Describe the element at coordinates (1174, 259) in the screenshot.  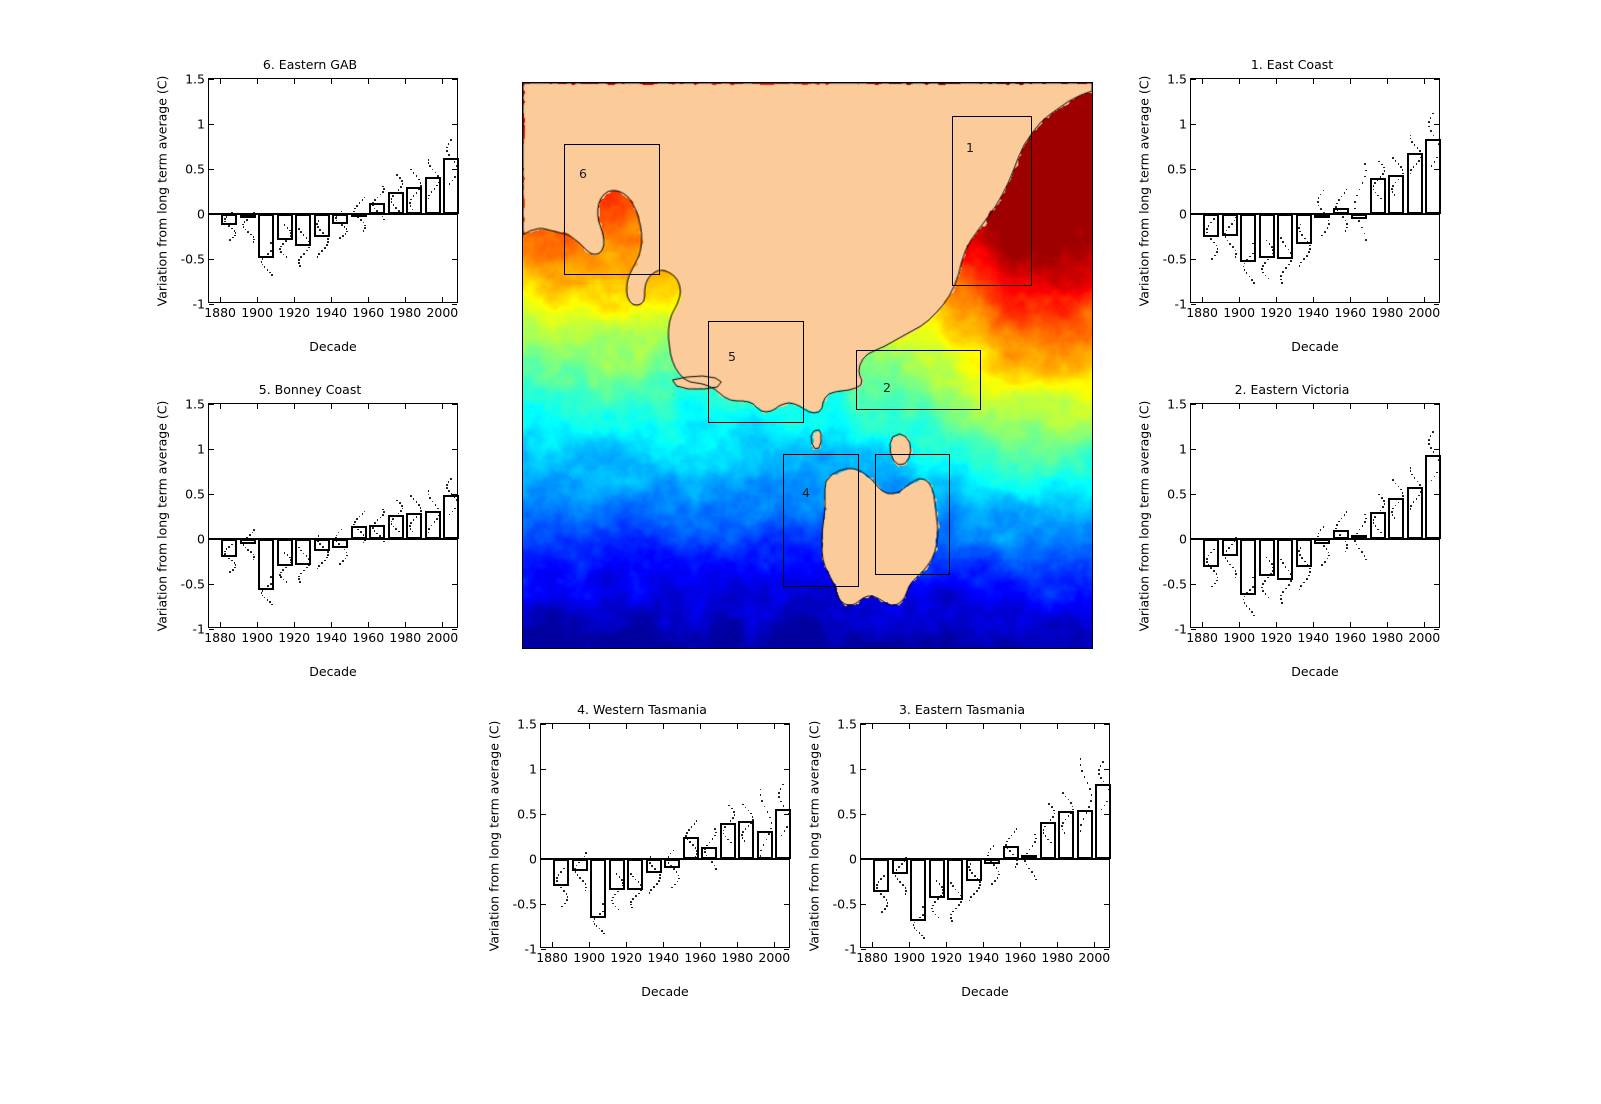
I see `y-axis-tick-label: -0.5` at that location.